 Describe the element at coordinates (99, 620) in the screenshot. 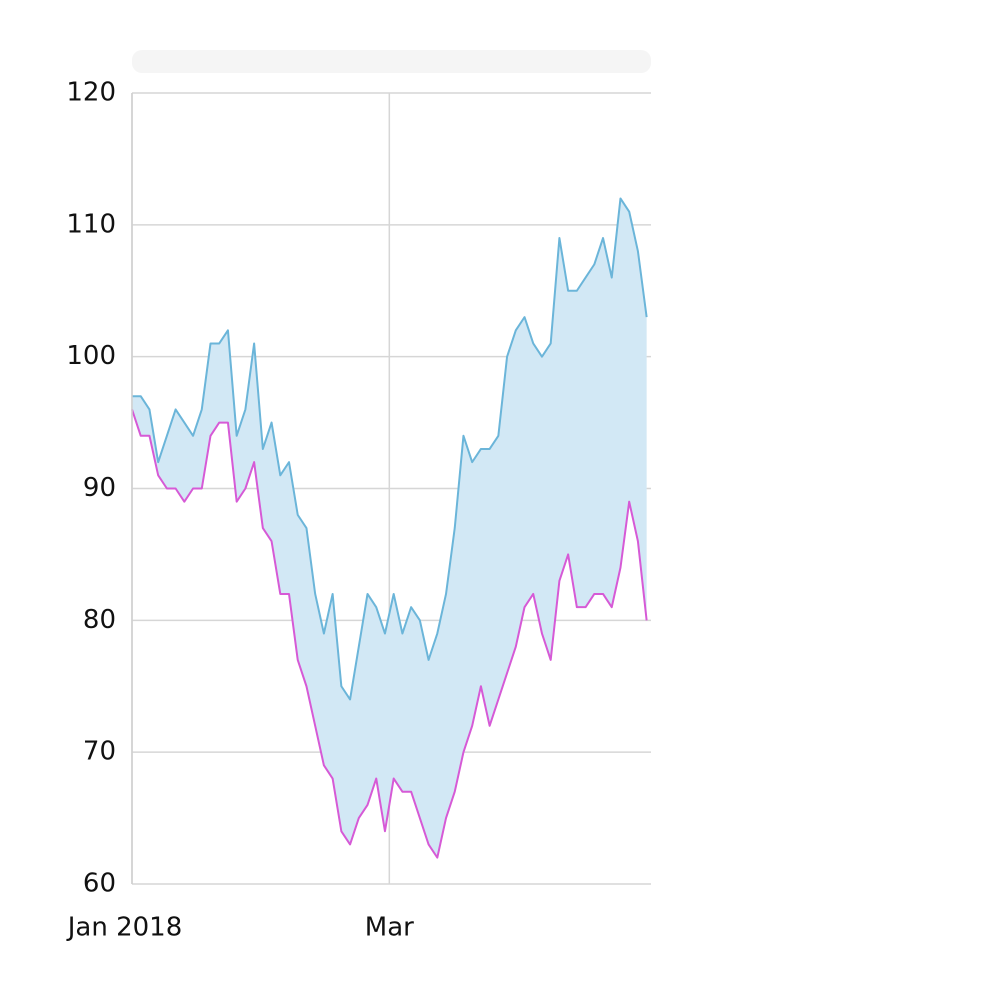

I see `y-tick-label: 80` at that location.